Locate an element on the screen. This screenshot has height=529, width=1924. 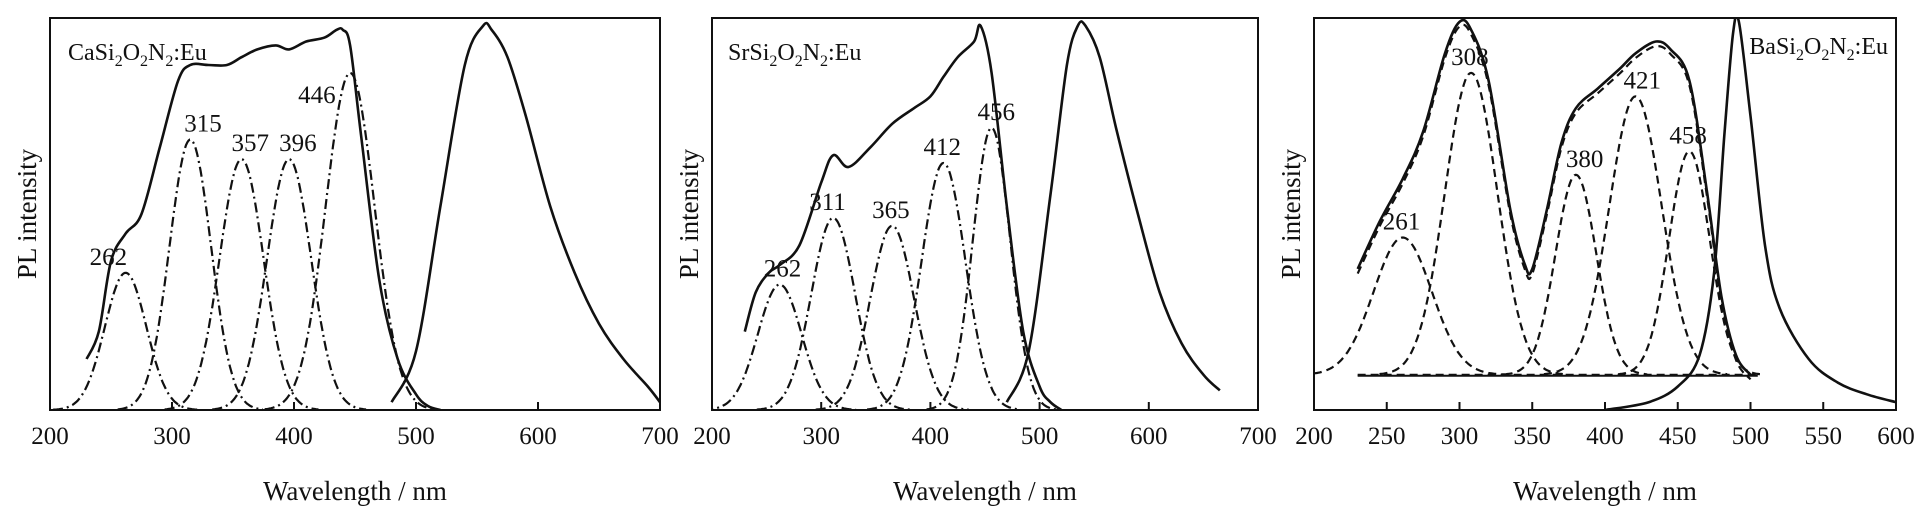
peak-label-380: 380 is located at coordinates (1585, 159).